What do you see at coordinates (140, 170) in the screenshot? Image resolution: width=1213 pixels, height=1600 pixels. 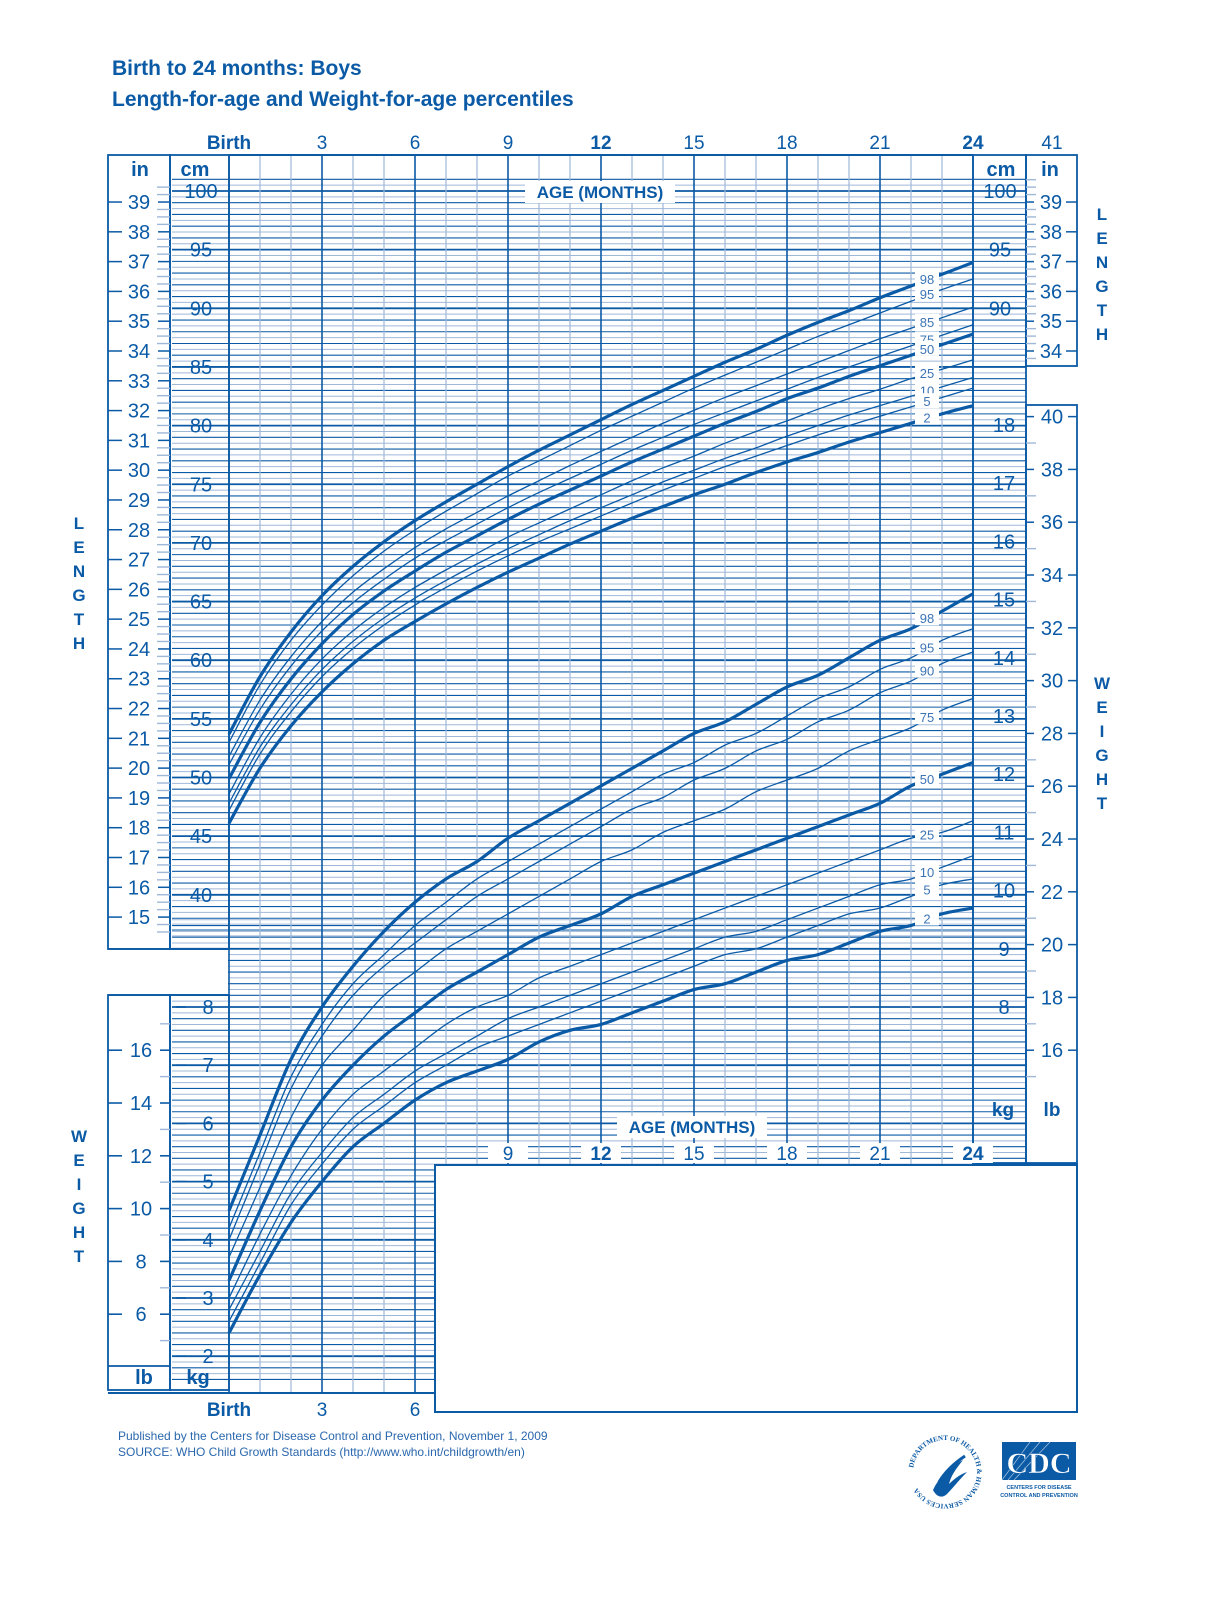 I see `unit-in-left: in` at bounding box center [140, 170].